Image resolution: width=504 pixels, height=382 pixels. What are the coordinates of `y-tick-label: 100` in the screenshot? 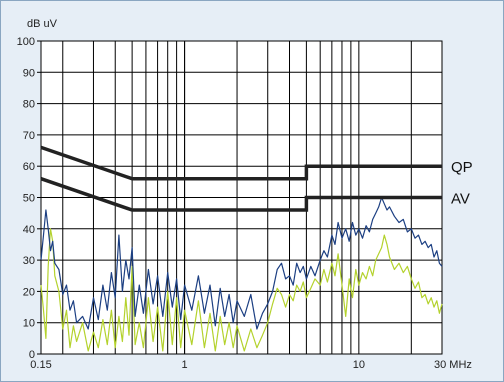 It's located at (26, 42).